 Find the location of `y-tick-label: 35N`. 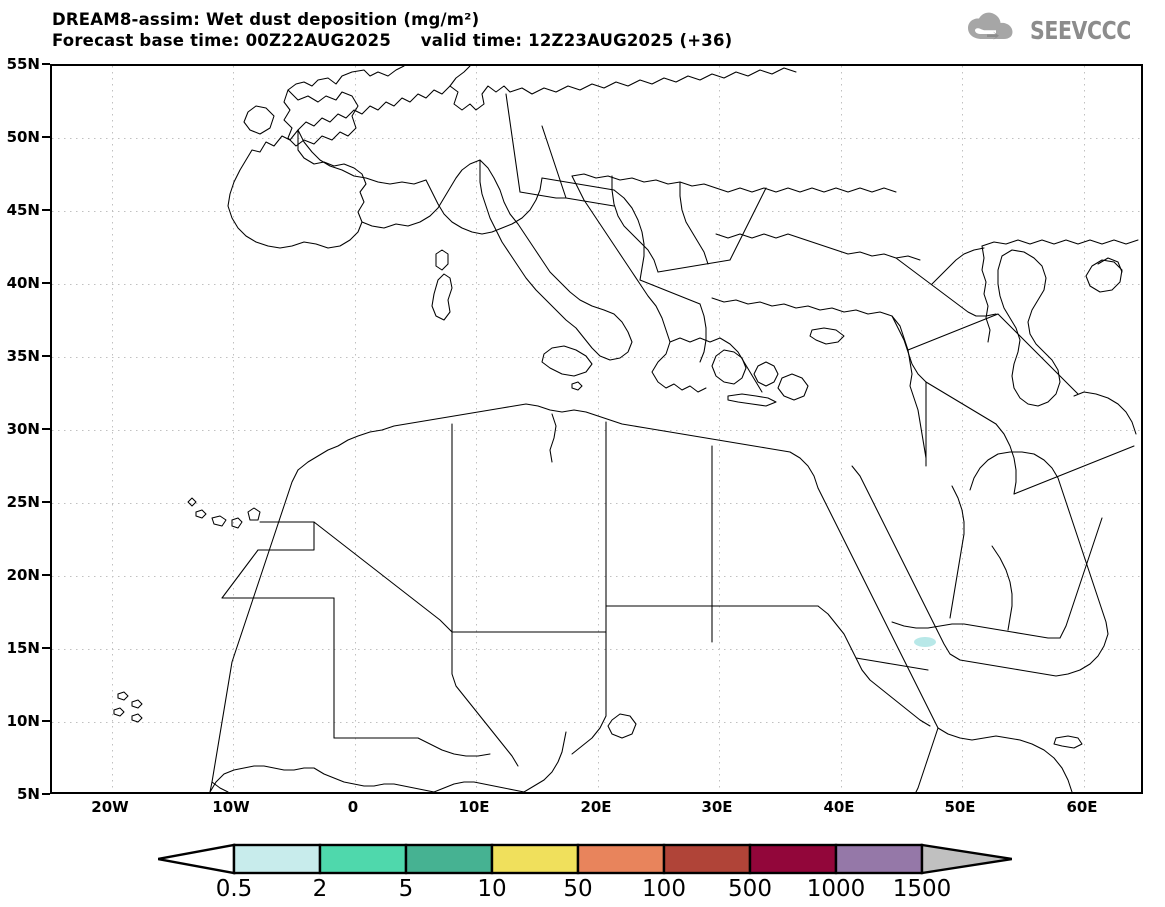

y-tick-label: 35N is located at coordinates (23, 356).